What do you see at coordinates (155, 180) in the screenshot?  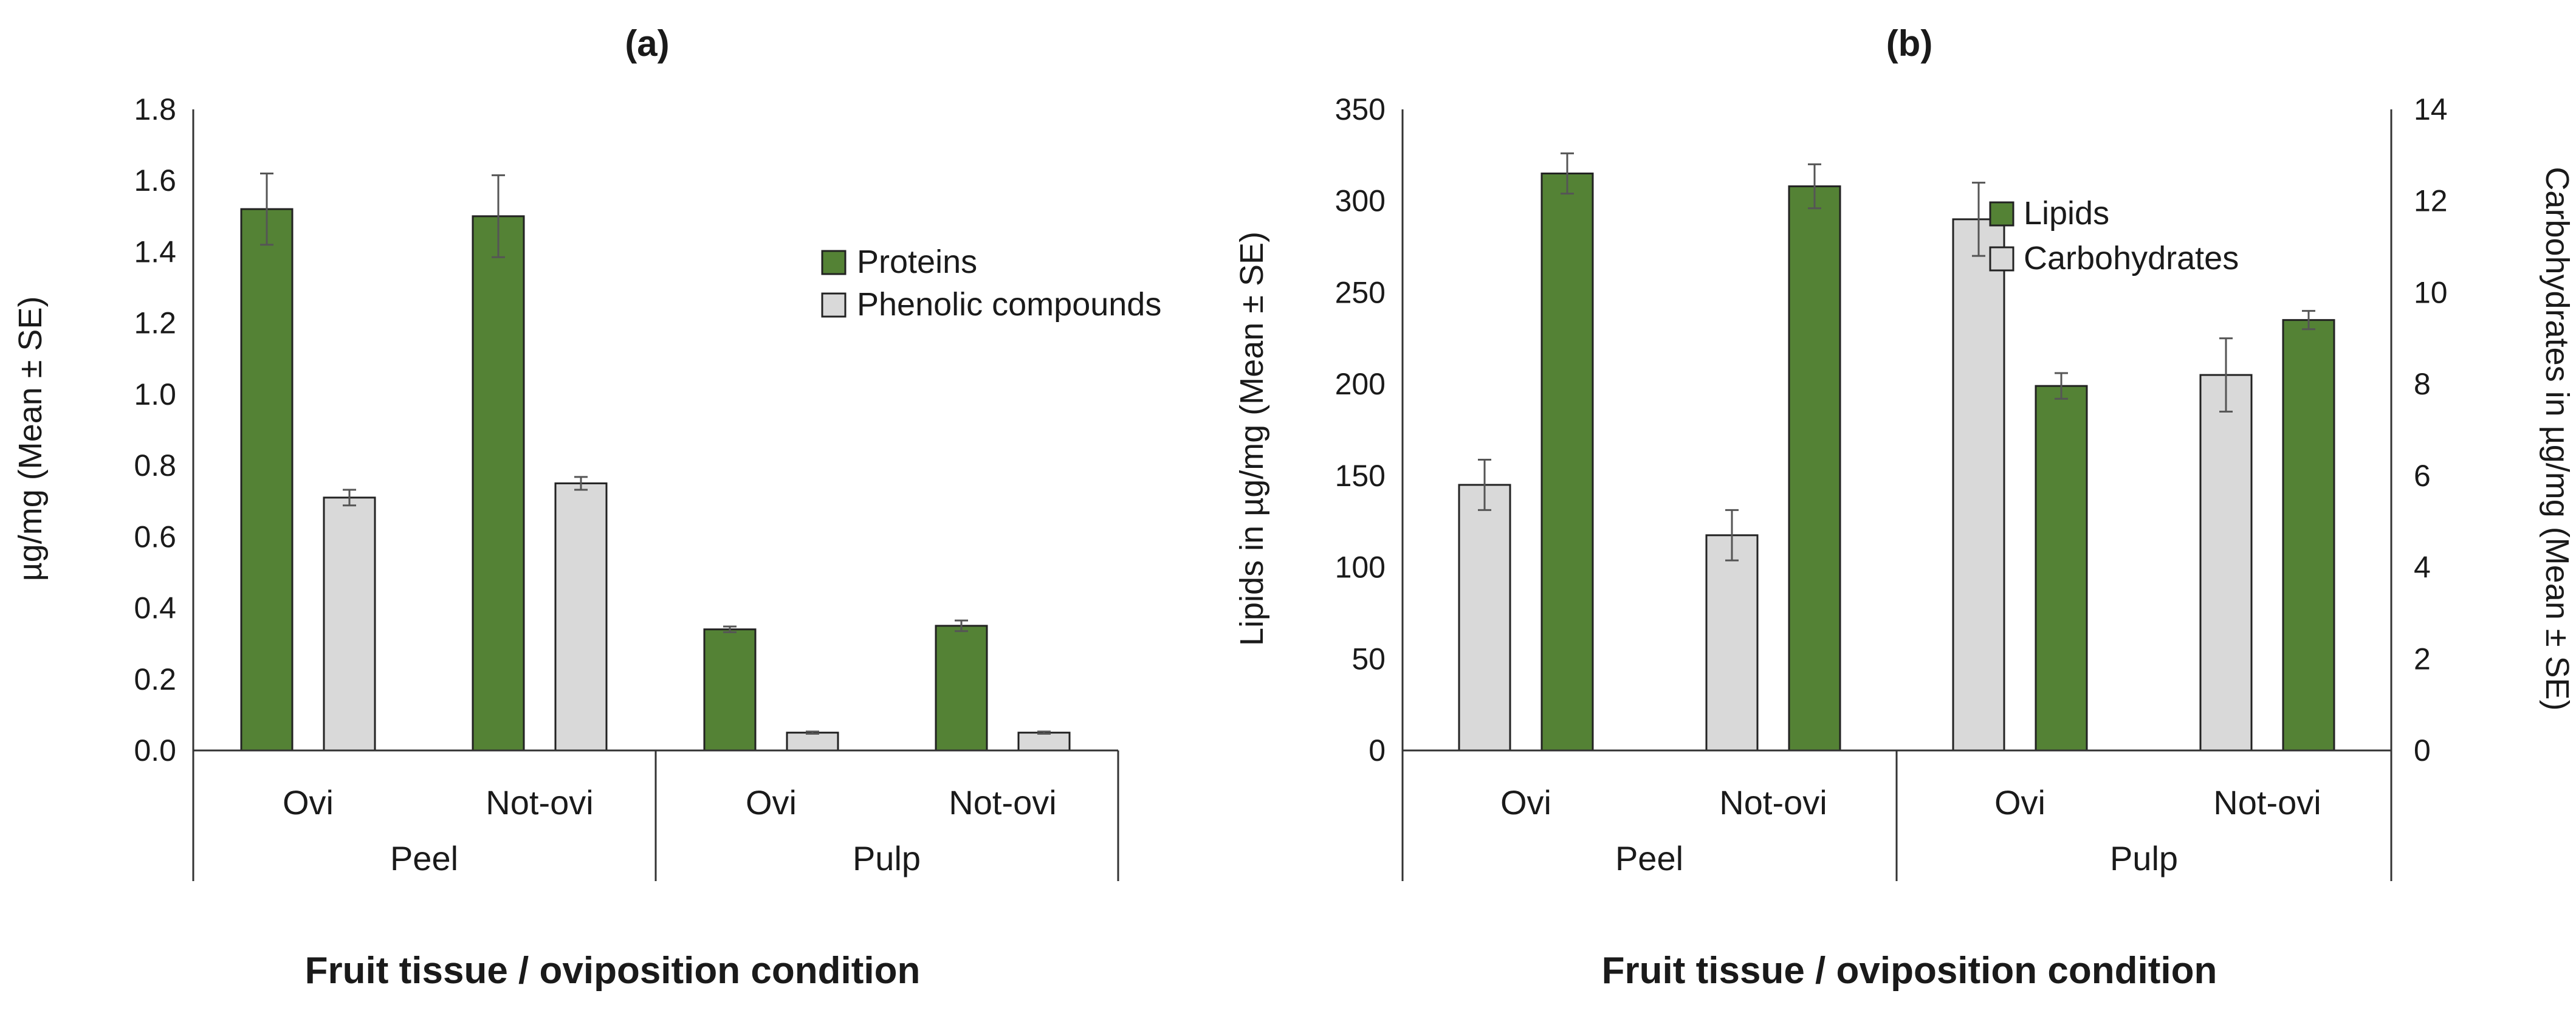 I see `panel-a-y-tick-8: 1.6` at bounding box center [155, 180].